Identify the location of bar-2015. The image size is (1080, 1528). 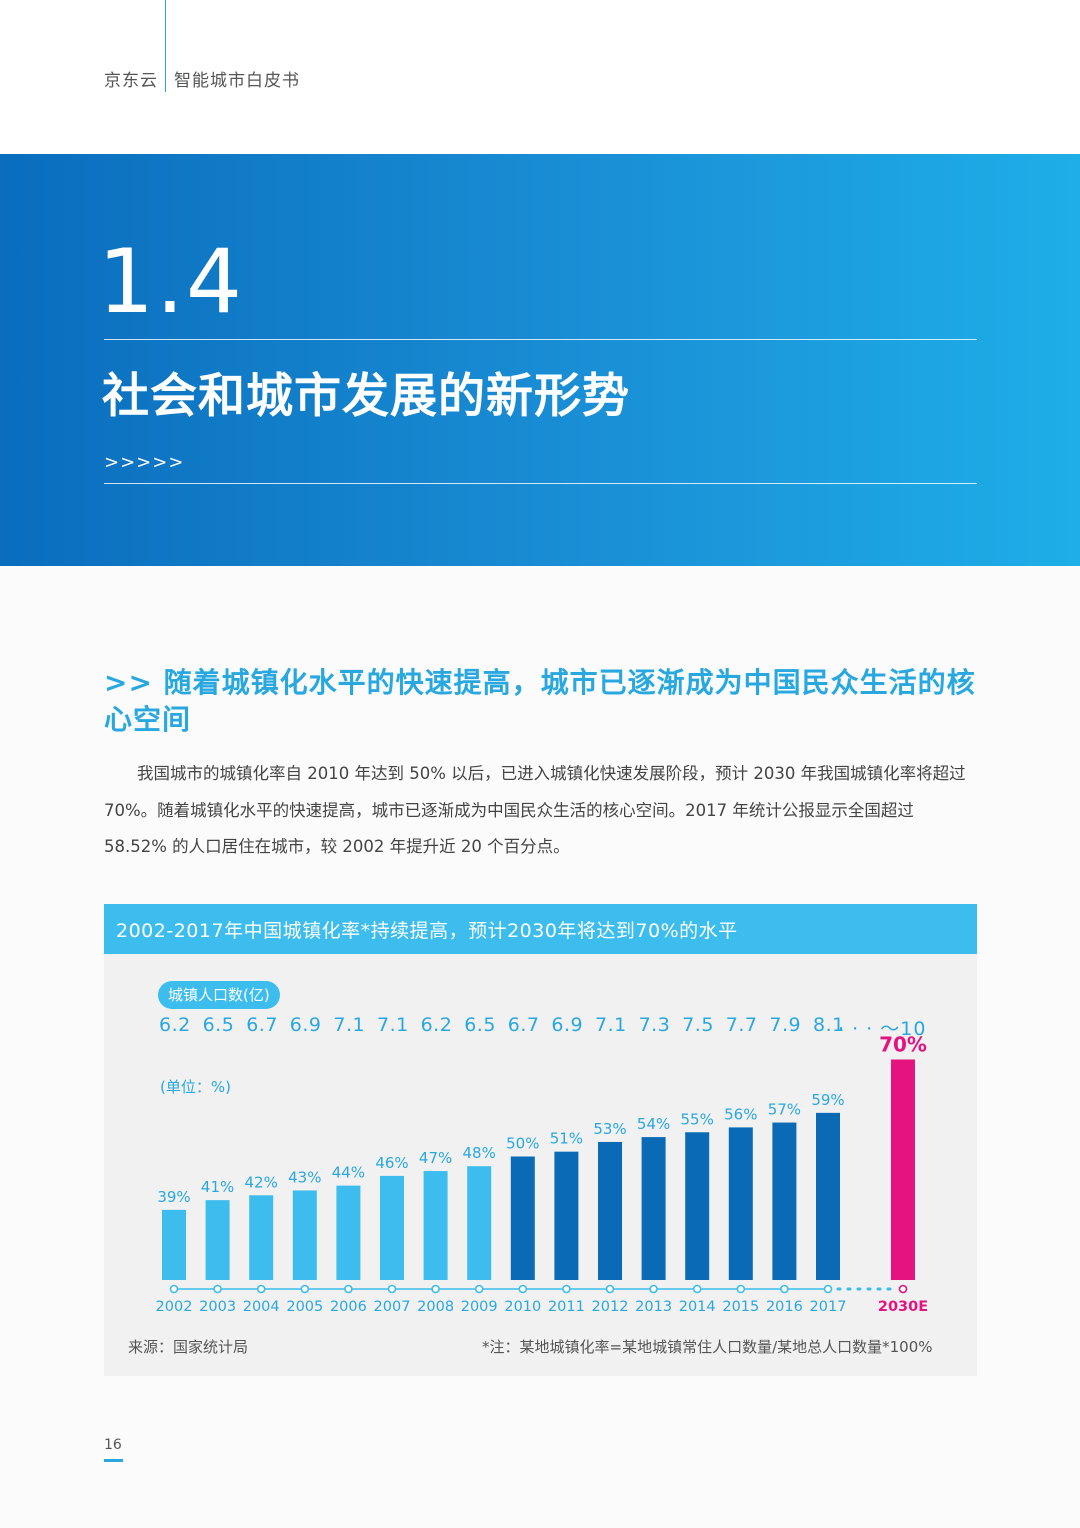
(740, 1203).